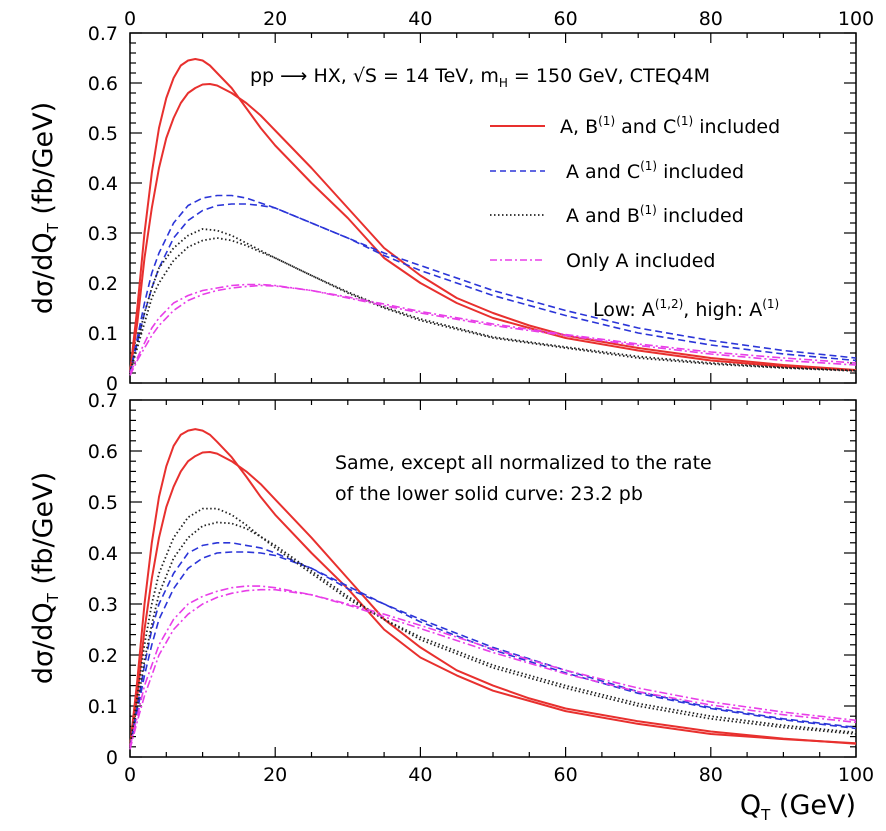  Describe the element at coordinates (103, 503) in the screenshot. I see `bottom-y-tick-label: 0.5` at that location.